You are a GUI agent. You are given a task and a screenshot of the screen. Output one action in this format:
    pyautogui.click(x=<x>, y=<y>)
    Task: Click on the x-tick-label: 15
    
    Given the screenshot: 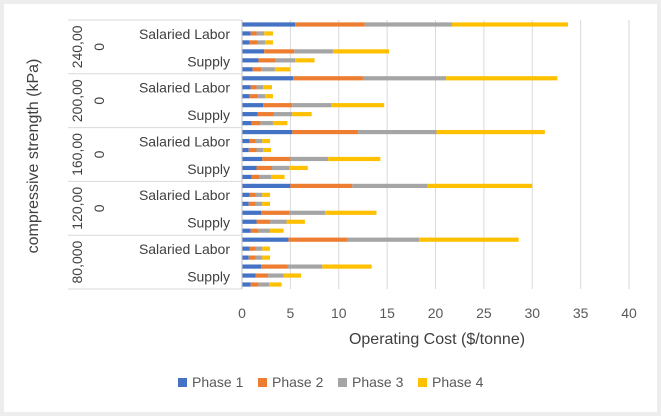 What is the action you would take?
    pyautogui.click(x=387, y=313)
    